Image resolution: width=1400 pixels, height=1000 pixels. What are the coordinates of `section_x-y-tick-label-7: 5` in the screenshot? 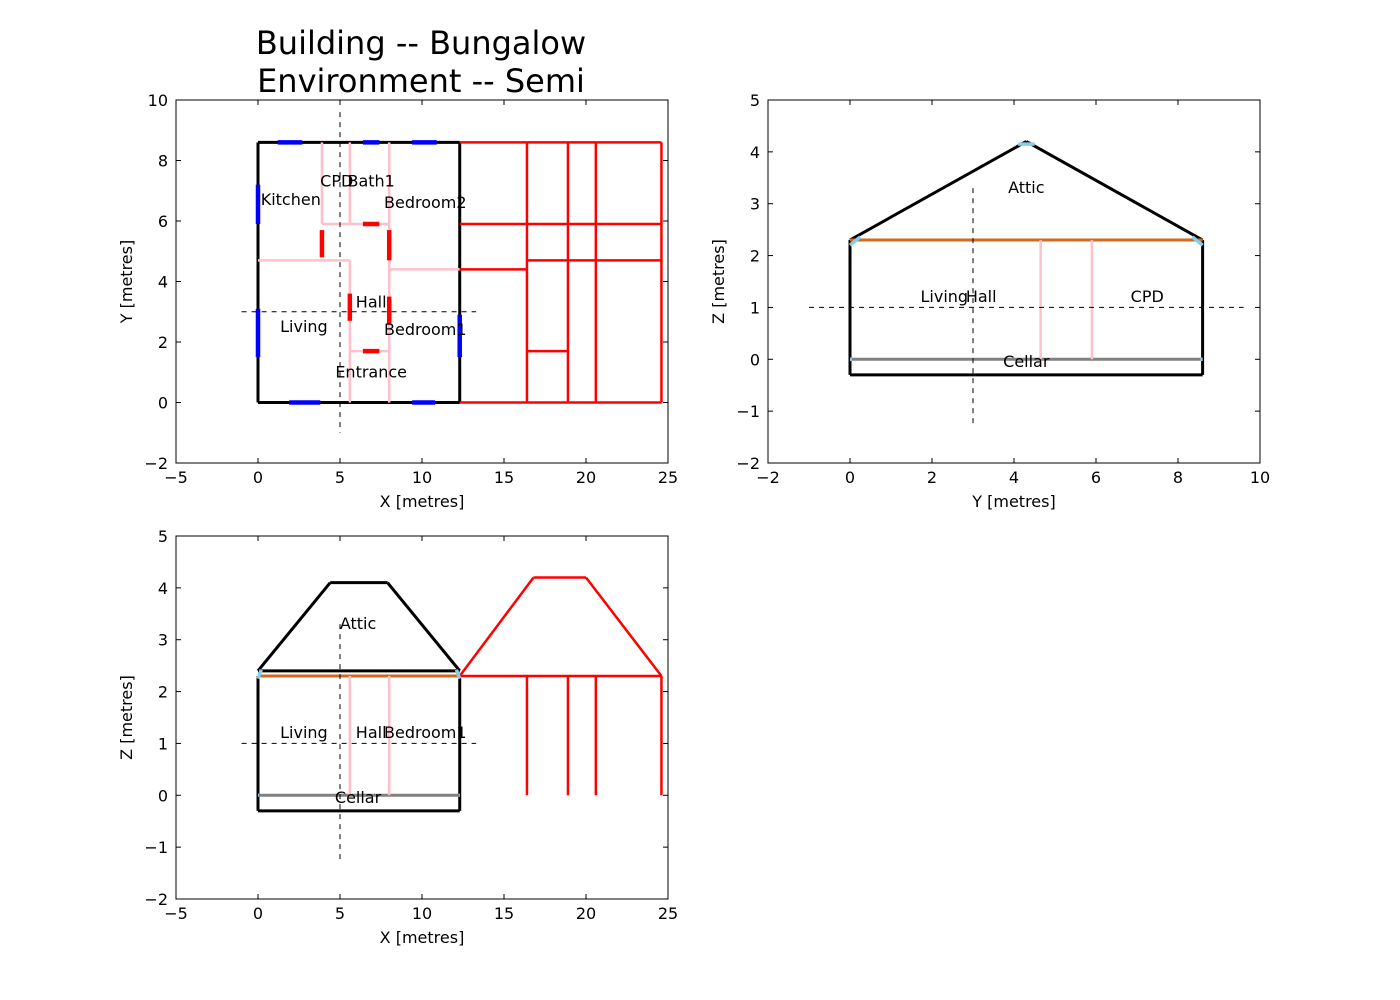 It's located at (163, 536).